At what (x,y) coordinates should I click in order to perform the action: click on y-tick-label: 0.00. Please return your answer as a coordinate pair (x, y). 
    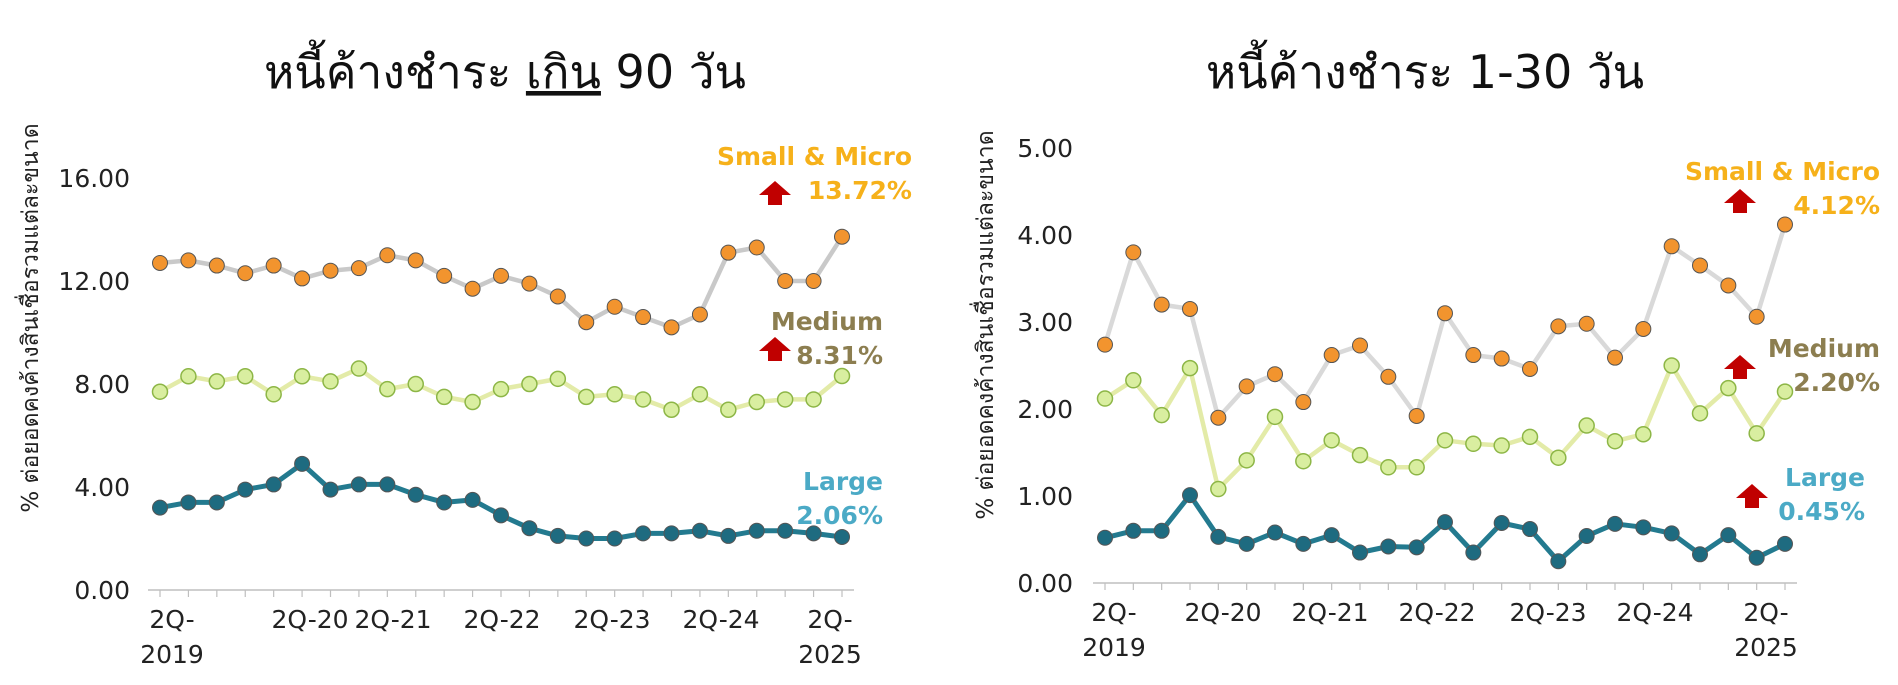
    Looking at the image, I should click on (102, 590).